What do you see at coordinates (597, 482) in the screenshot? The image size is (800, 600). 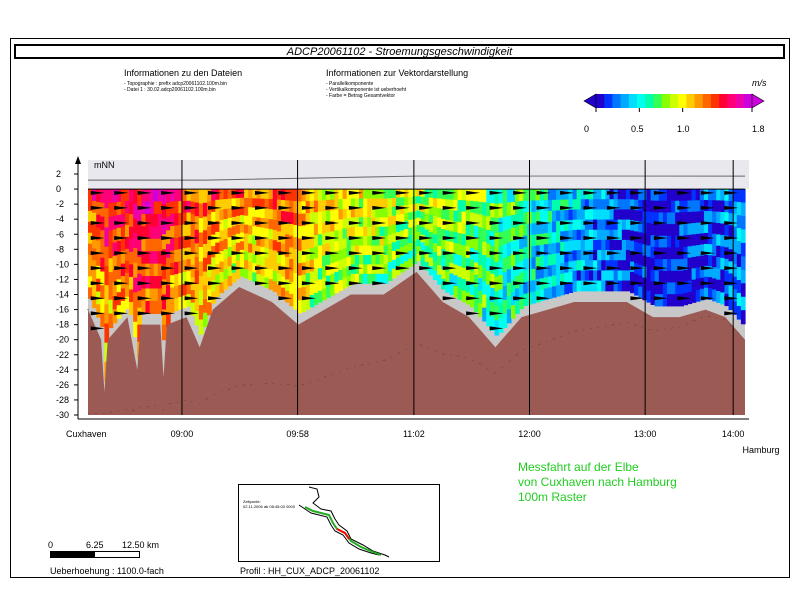 I see `message-line: von Cuxhaven nach Hamburg` at bounding box center [597, 482].